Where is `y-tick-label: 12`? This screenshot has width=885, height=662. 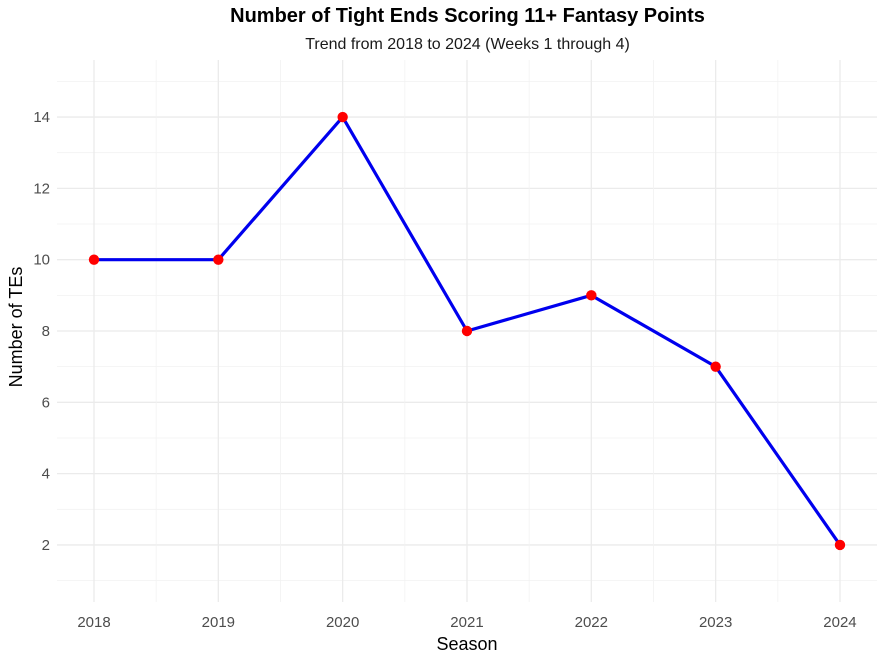
y-tick-label: 12 is located at coordinates (41, 188).